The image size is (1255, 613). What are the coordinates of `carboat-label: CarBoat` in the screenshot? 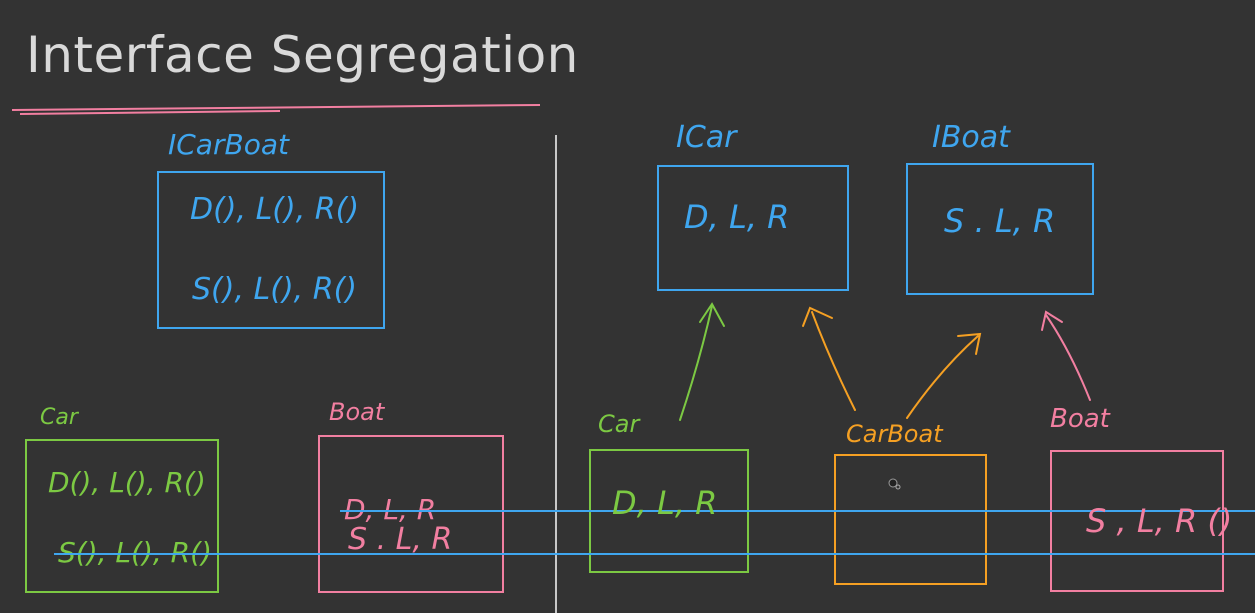 It's located at (894, 434).